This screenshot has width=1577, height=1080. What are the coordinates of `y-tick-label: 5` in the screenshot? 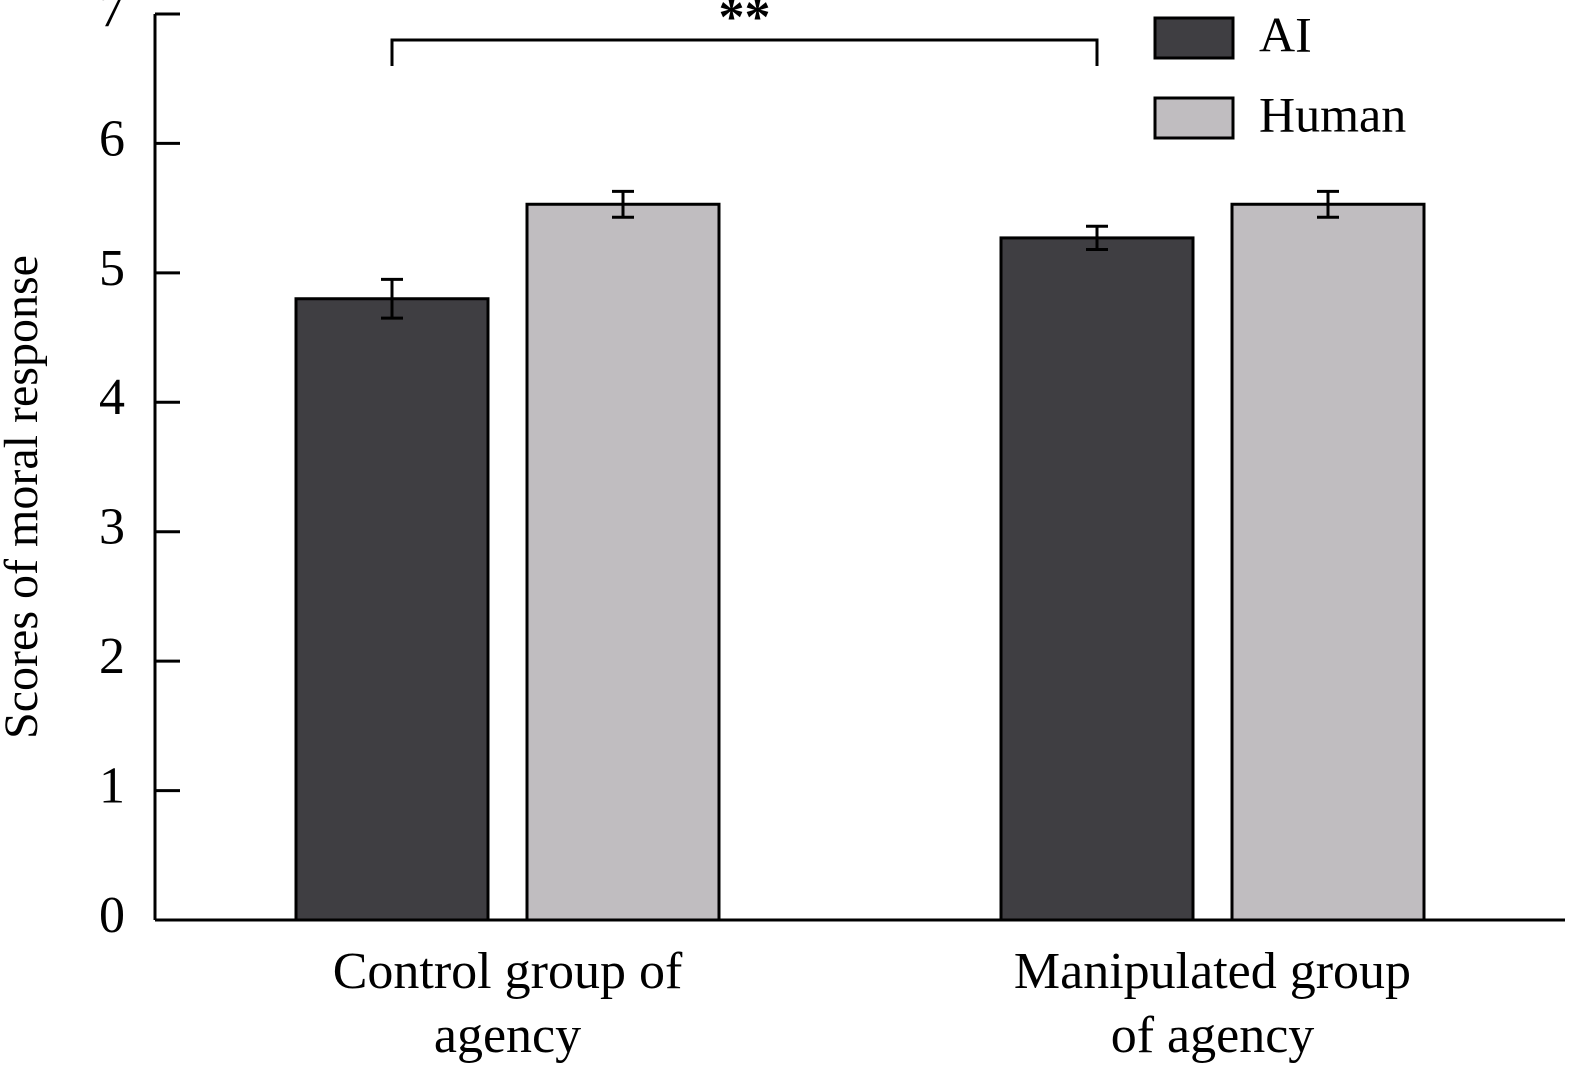 It's located at (112, 268).